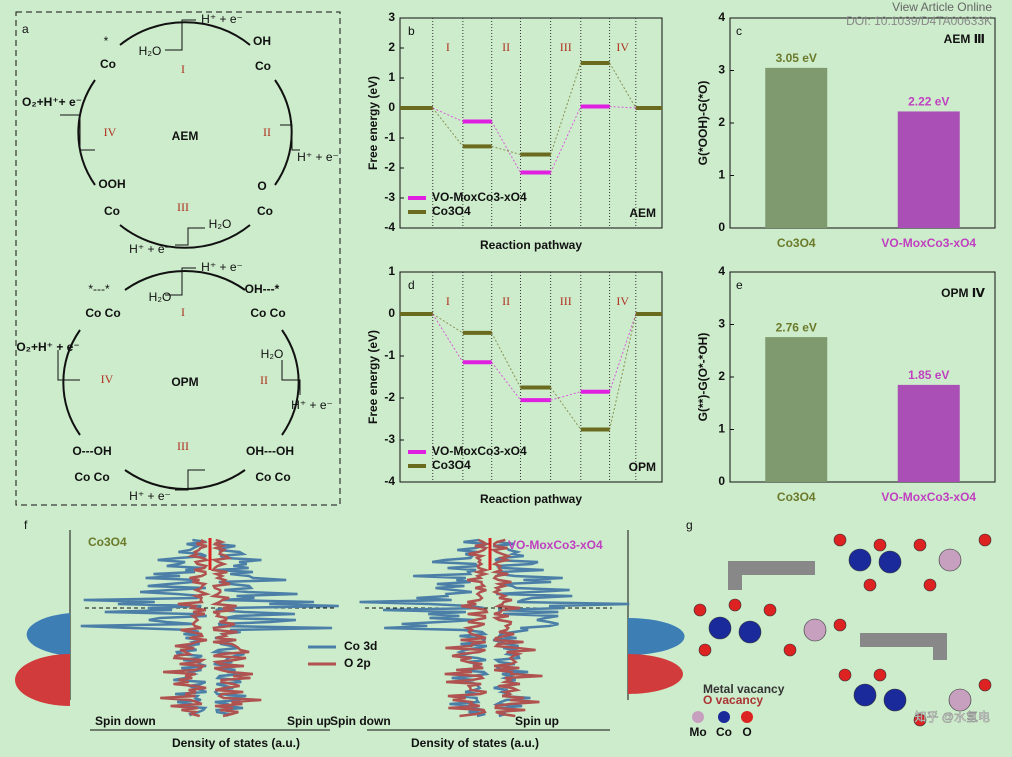 The height and width of the screenshot is (757, 1012). What do you see at coordinates (184, 382) in the screenshot?
I see `intermediate-label: OPM` at bounding box center [184, 382].